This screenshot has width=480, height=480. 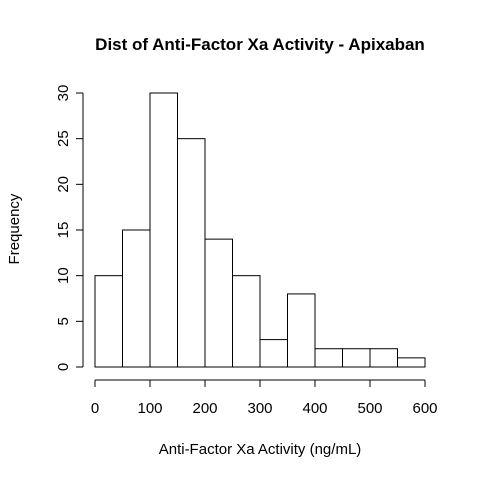 What do you see at coordinates (264, 398) in the screenshot?
I see `x-axis: 0 100 200 300 400 500 600` at bounding box center [264, 398].